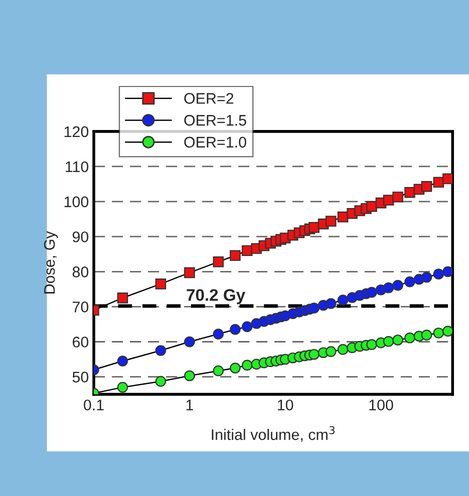  Describe the element at coordinates (273, 434) in the screenshot. I see `x-axis-title: Initial volume, cm$^{3}$` at that location.